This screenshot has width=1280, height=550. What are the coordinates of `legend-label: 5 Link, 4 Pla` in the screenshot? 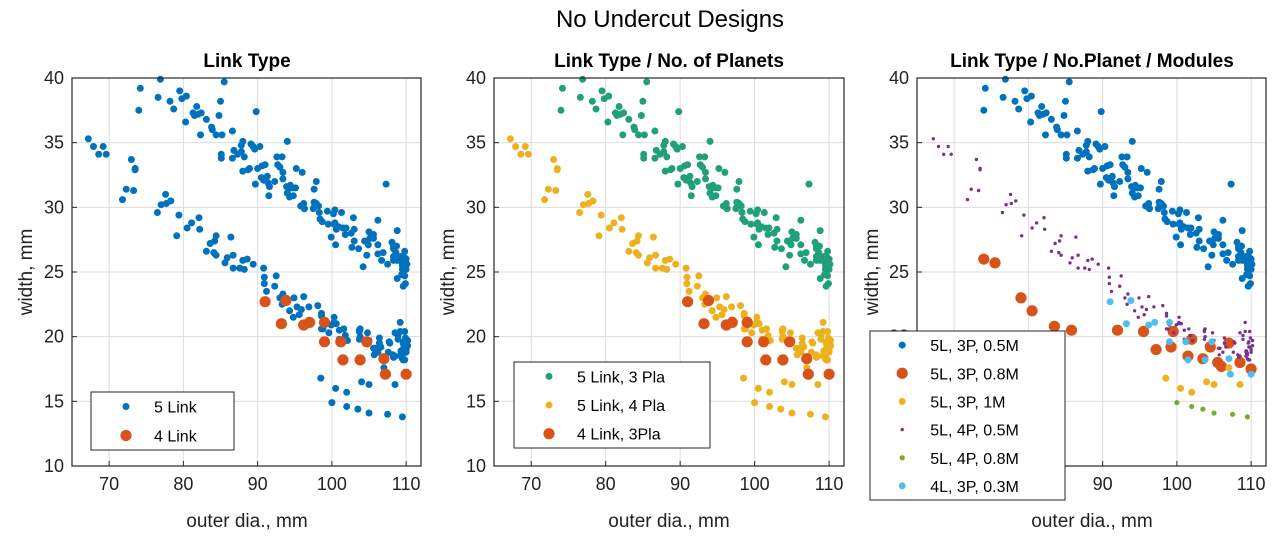 It's located at (621, 406).